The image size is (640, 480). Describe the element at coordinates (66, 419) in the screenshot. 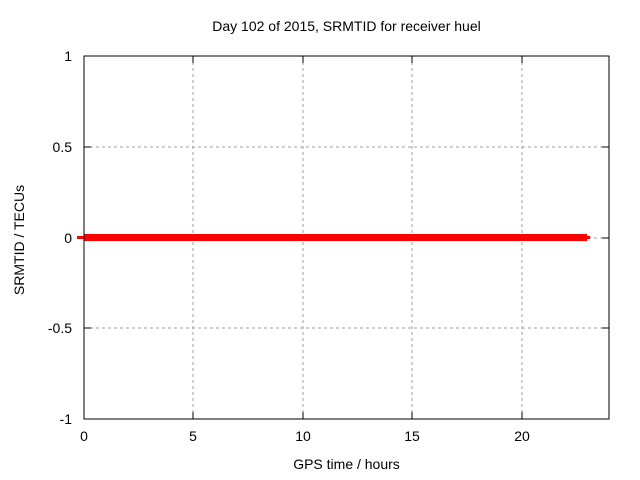

I see `y-tick-label: -1` at that location.